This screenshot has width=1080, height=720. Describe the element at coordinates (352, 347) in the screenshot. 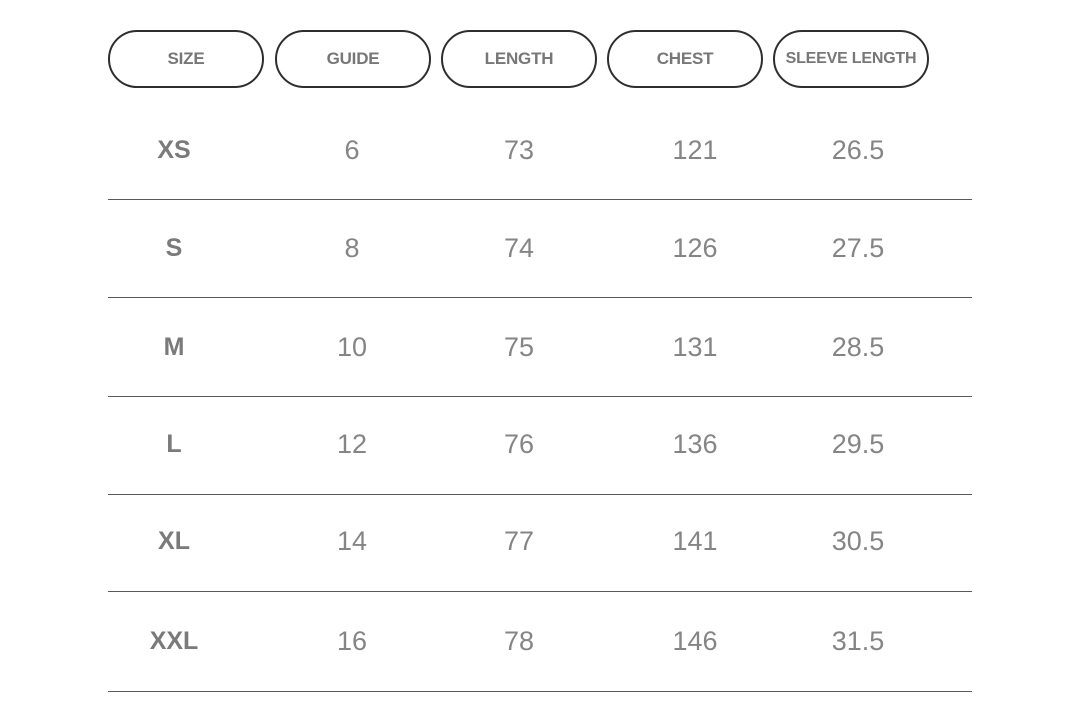

I see `measurement: 10` at that location.